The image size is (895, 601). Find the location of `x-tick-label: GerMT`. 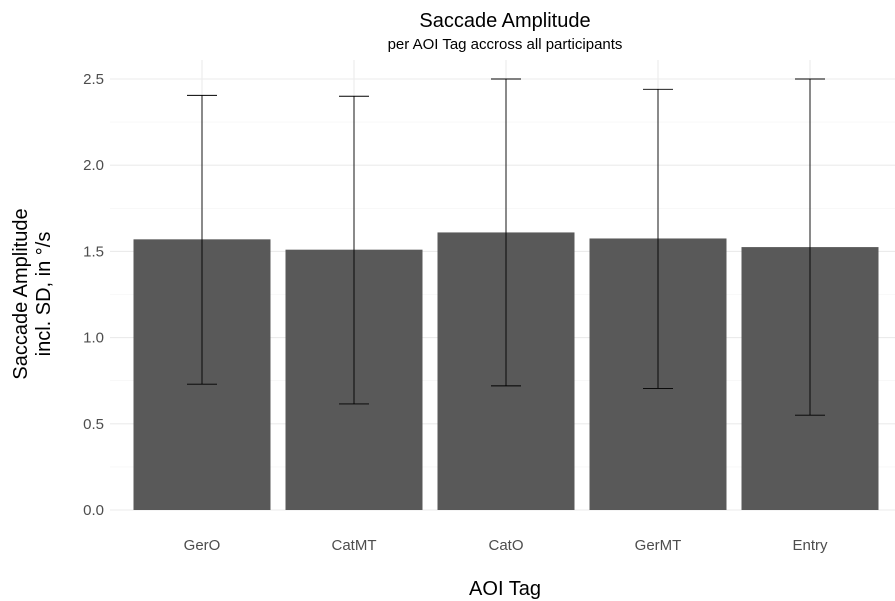

x-tick-label: GerMT is located at coordinates (658, 545).